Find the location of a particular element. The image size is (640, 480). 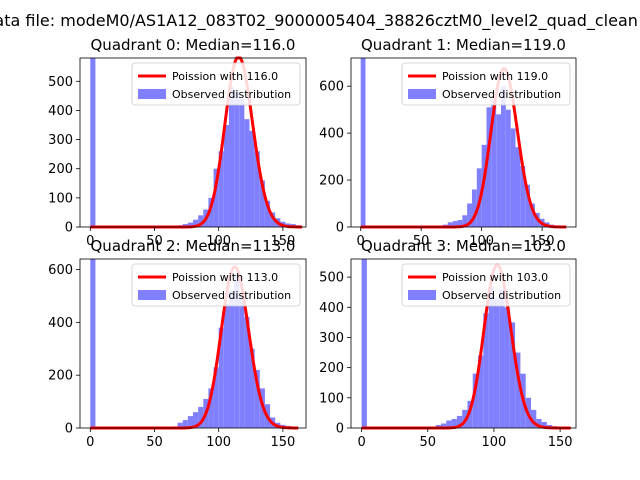

chart-title: Quadrant 3: Median=103.0 is located at coordinates (463, 246).